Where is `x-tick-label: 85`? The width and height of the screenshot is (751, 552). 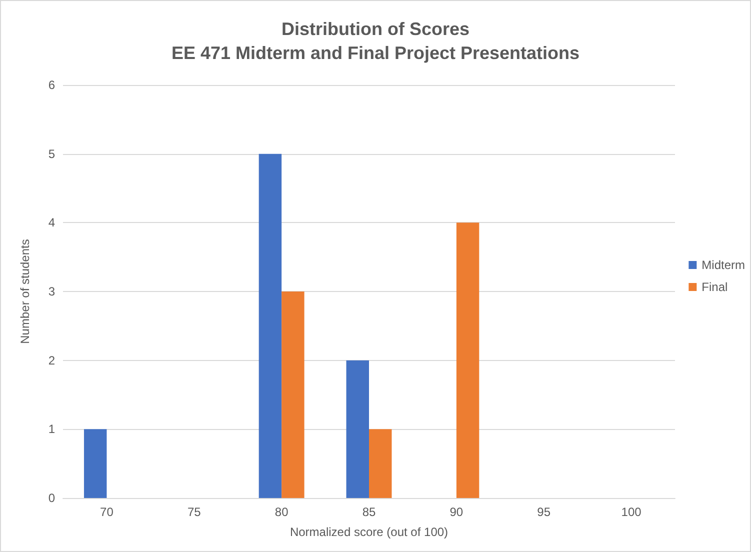
x-tick-label: 85 is located at coordinates (369, 512).